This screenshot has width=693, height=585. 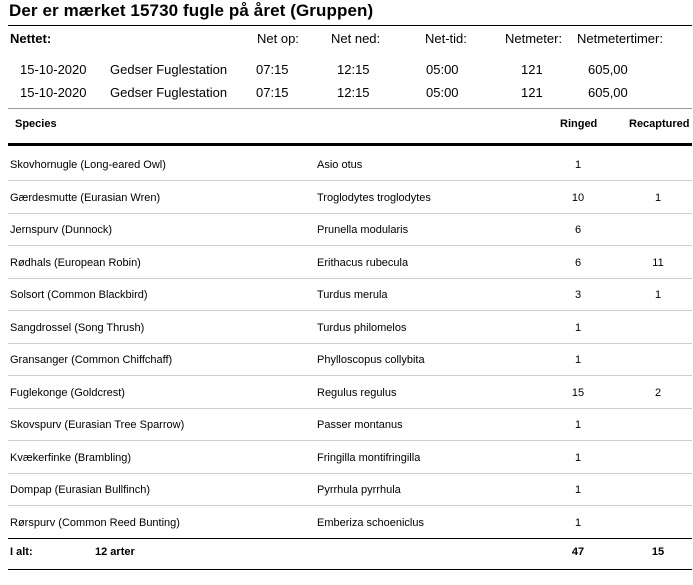 I want to click on table-row: Jernspurv (Dunnock) Prunella modularis 6, so click(x=350, y=229).